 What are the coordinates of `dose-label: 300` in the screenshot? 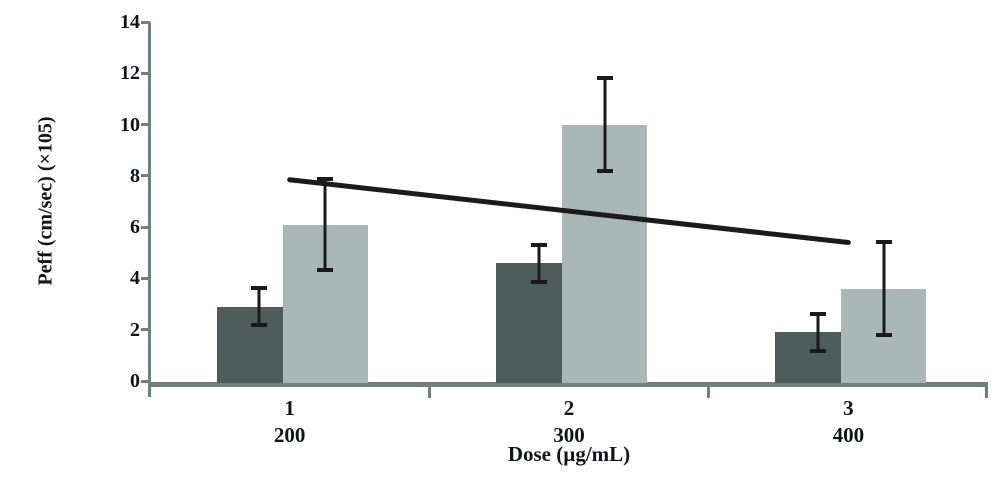 It's located at (569, 435).